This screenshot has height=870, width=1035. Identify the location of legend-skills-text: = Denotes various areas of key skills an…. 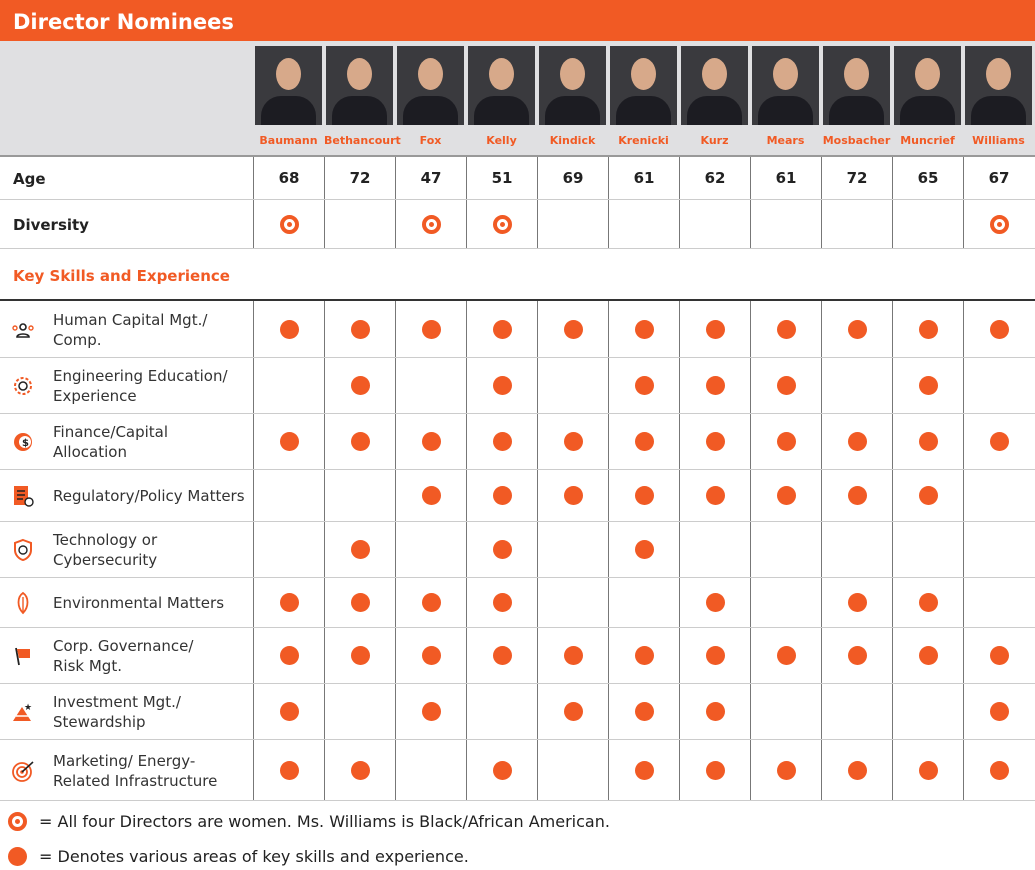
(254, 856).